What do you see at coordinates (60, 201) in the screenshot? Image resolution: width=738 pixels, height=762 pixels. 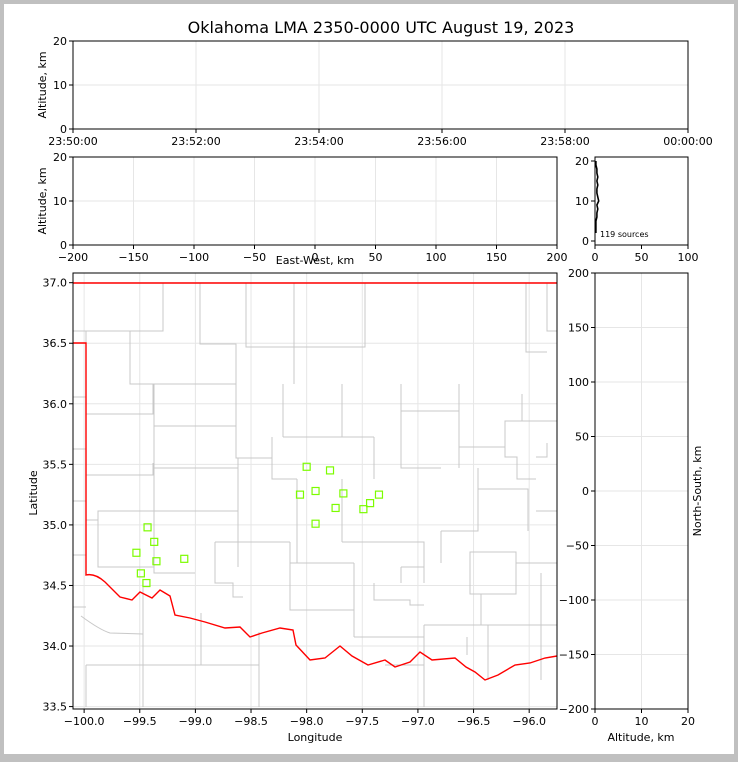 I see `east-west-y-tick-label: 10` at bounding box center [60, 201].